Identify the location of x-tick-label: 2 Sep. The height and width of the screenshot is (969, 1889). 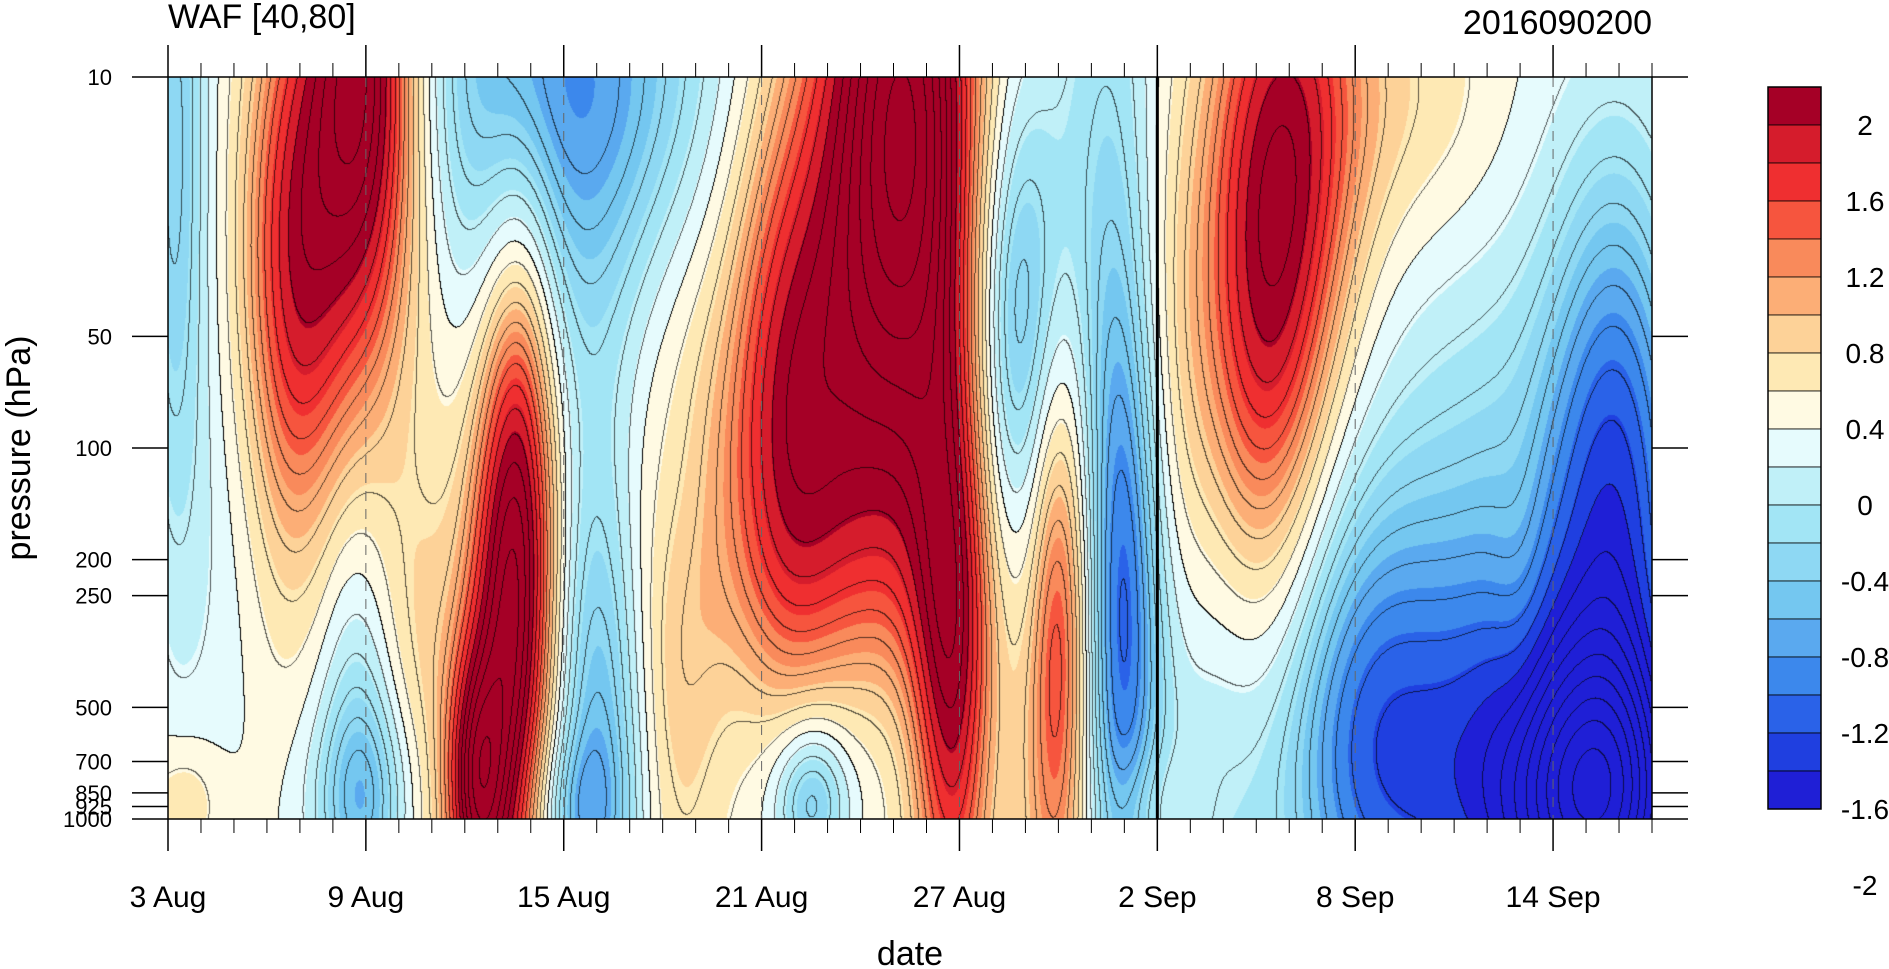
(1157, 897).